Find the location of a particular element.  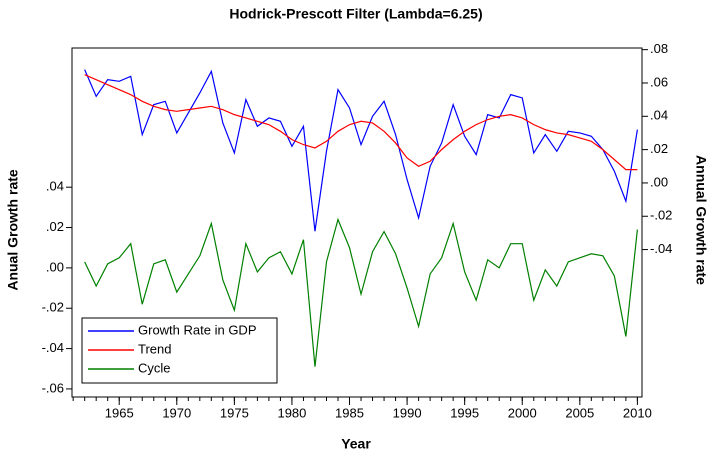

x-tick-label: 1990 is located at coordinates (407, 412).